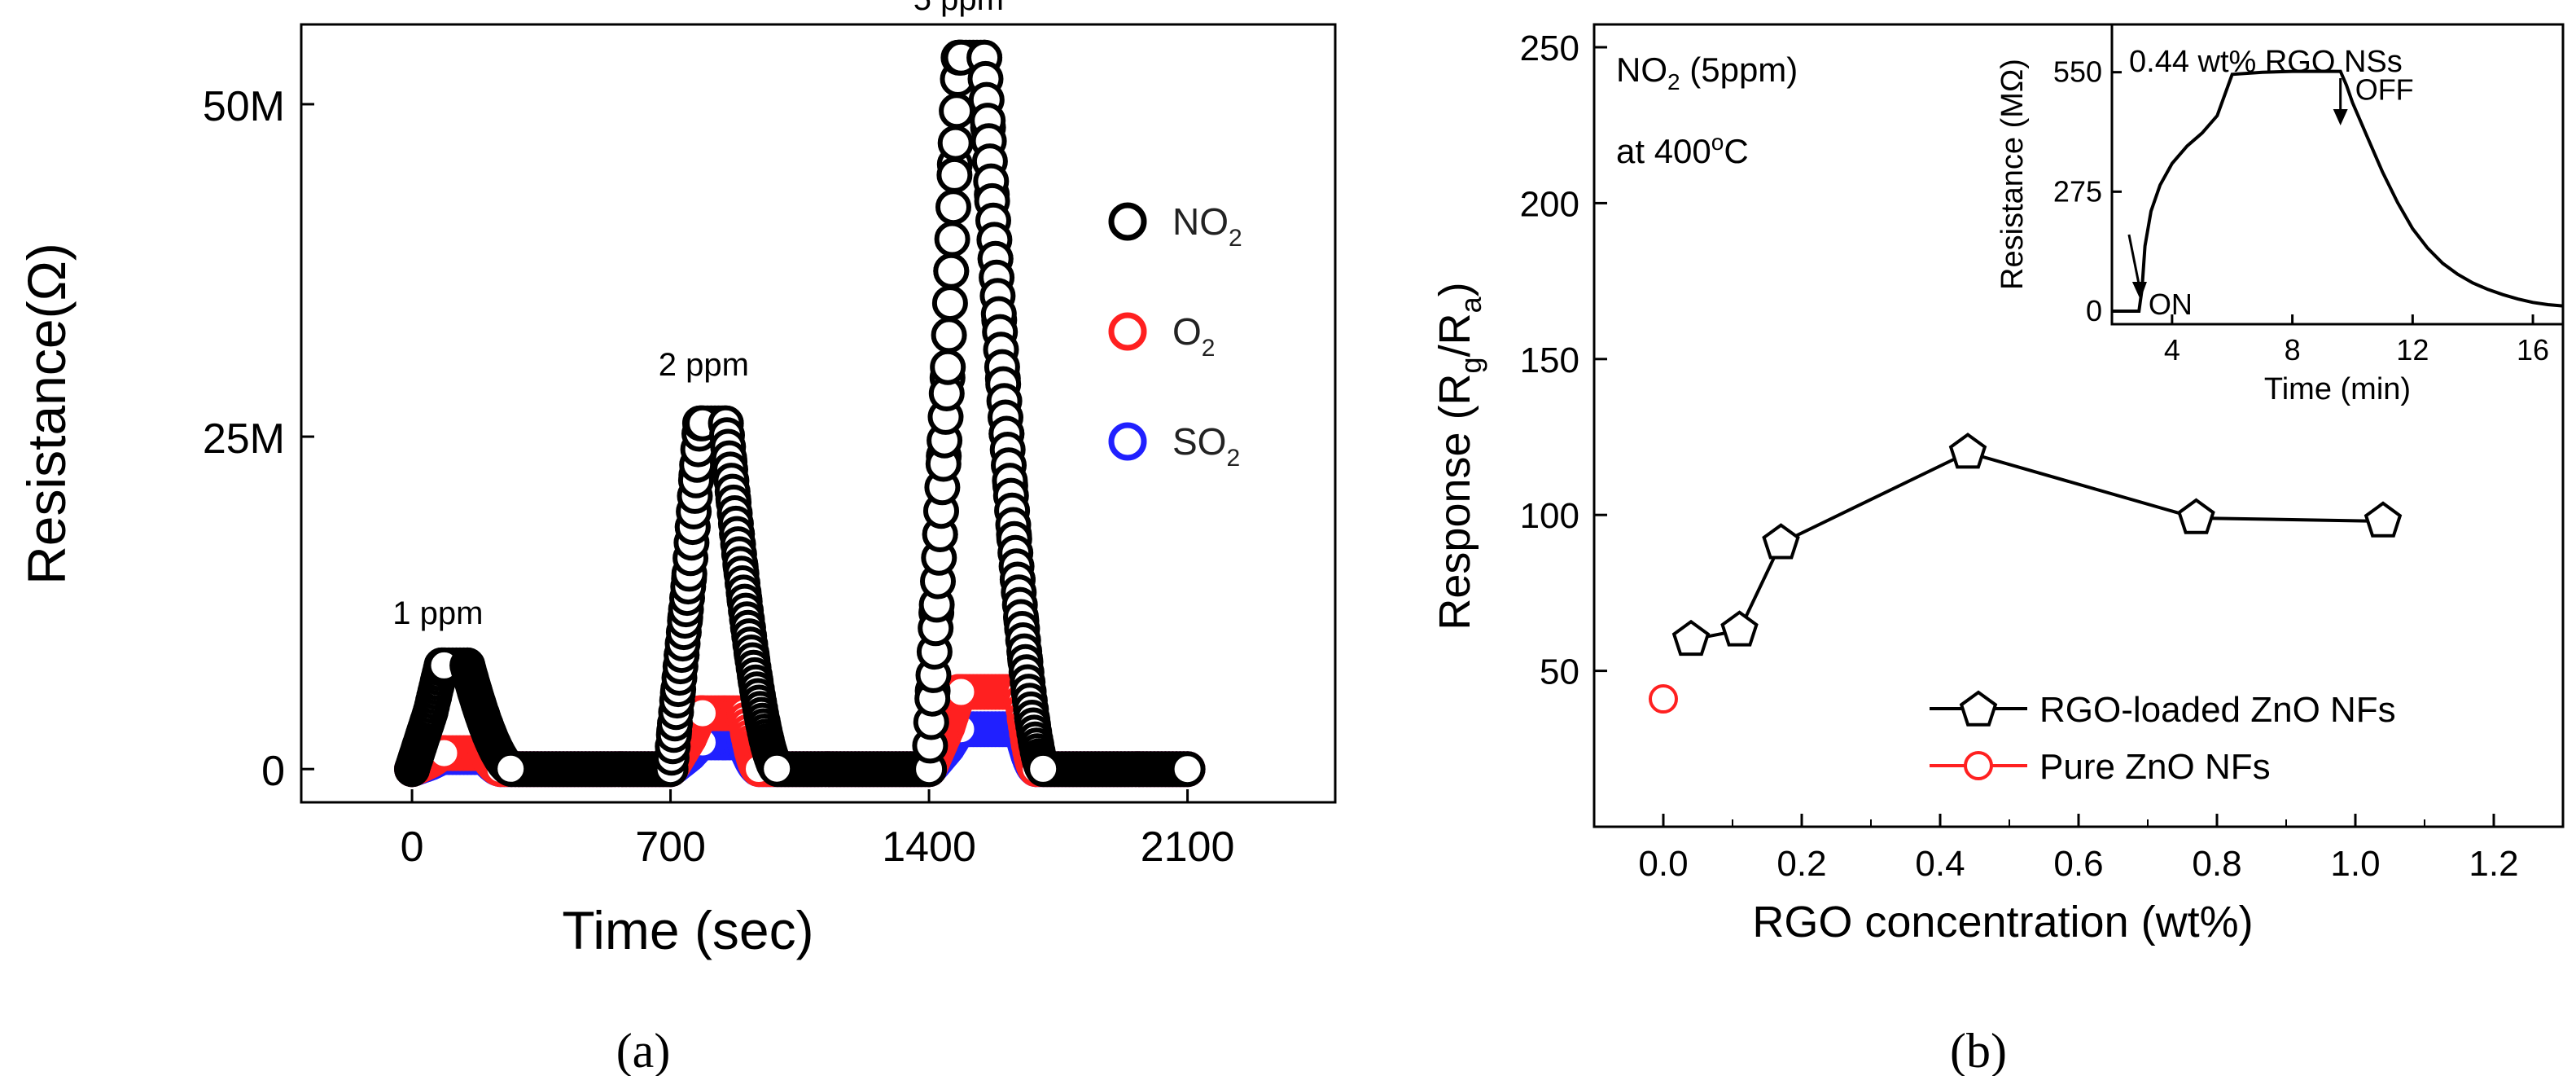 This screenshot has height=1076, width=2576. Describe the element at coordinates (2002, 922) in the screenshot. I see `chart-b-xlabel: RGO concentration (wt%)` at that location.